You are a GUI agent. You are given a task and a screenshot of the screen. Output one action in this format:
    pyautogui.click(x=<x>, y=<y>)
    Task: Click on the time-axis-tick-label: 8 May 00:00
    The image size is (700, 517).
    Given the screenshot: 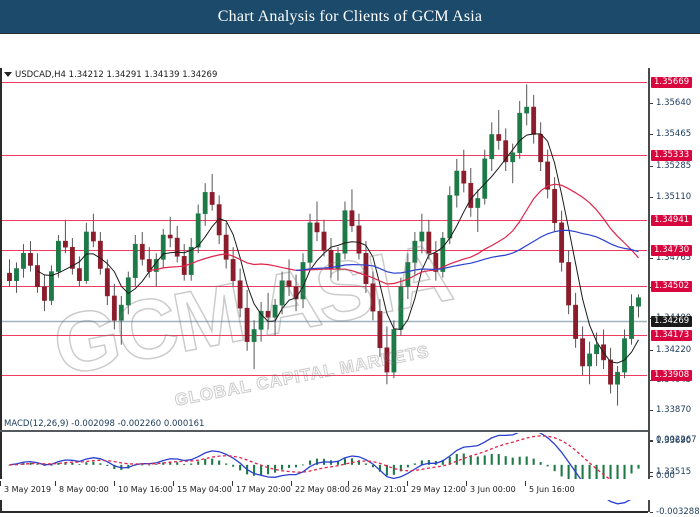 What is the action you would take?
    pyautogui.click(x=84, y=489)
    